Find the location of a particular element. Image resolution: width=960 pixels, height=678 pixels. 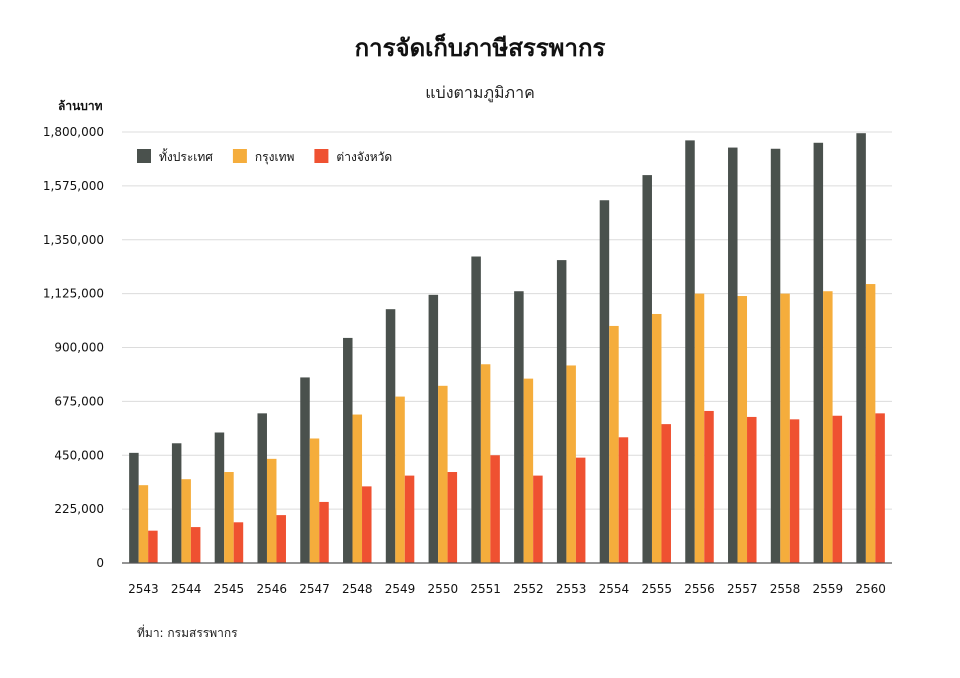

legend: ทั้งประเทศ กรุงเทพ ต่างจังหวัด is located at coordinates (264, 156).